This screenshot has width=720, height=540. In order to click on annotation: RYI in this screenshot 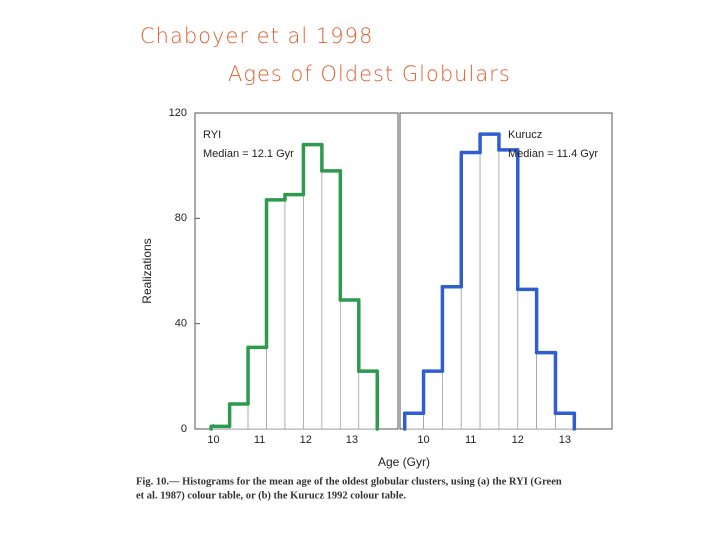, I will do `click(212, 135)`.